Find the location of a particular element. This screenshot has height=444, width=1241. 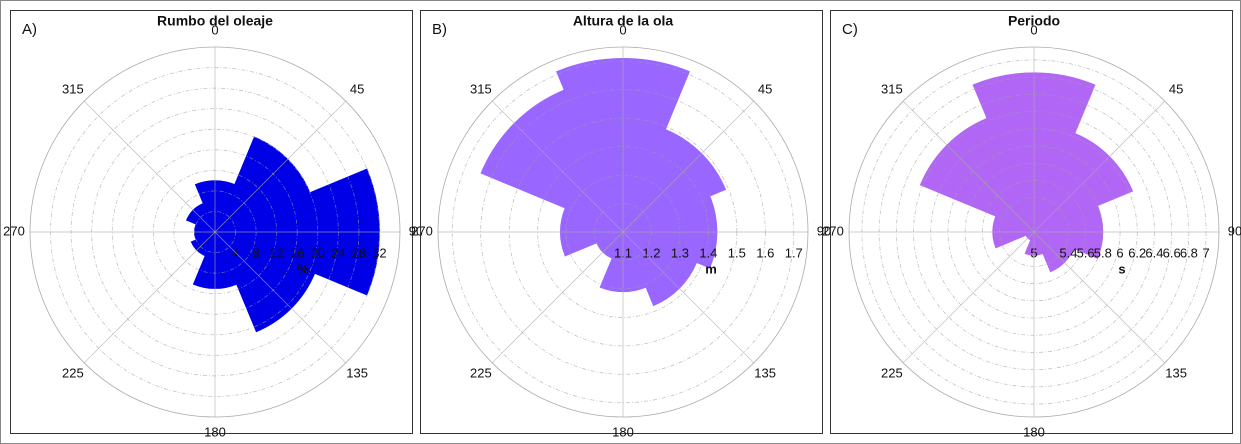

r-tick-label: 1.6 is located at coordinates (765, 252).